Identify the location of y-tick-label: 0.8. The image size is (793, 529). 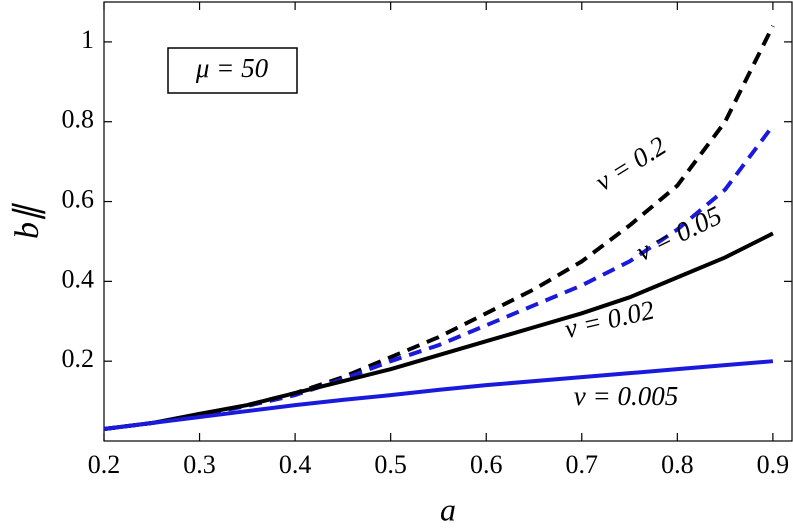
(78, 119).